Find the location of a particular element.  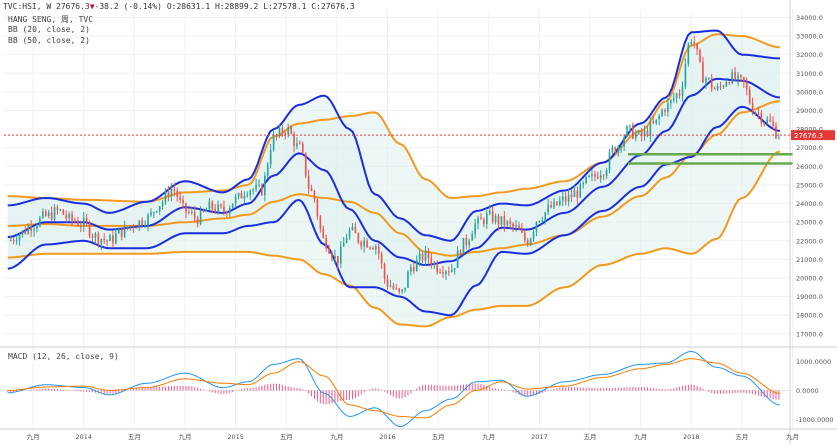

bb50-label: BB (50, close, 2) is located at coordinates (49, 40).